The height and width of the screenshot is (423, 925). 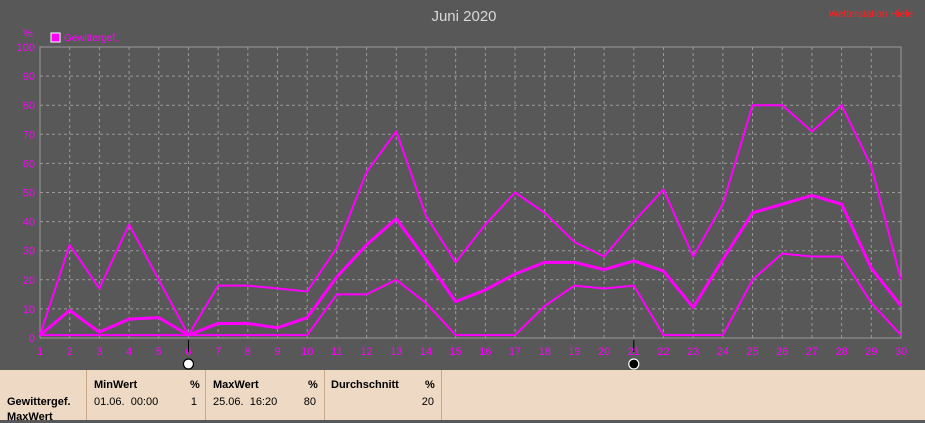 What do you see at coordinates (901, 352) in the screenshot?
I see `x-tick-label: 30` at bounding box center [901, 352].